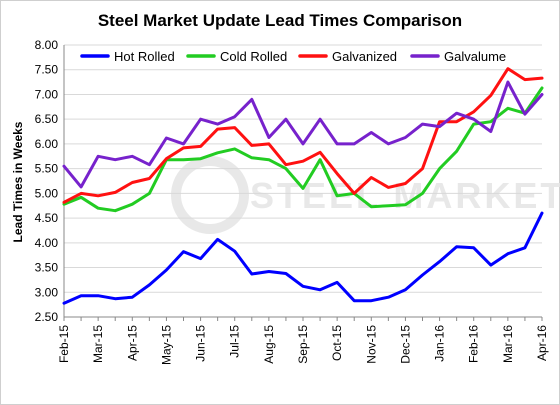 This screenshot has height=405, width=560. What do you see at coordinates (405, 195) in the screenshot?
I see `watermark-text: STEEL MARKET UPDATE` at bounding box center [405, 195].